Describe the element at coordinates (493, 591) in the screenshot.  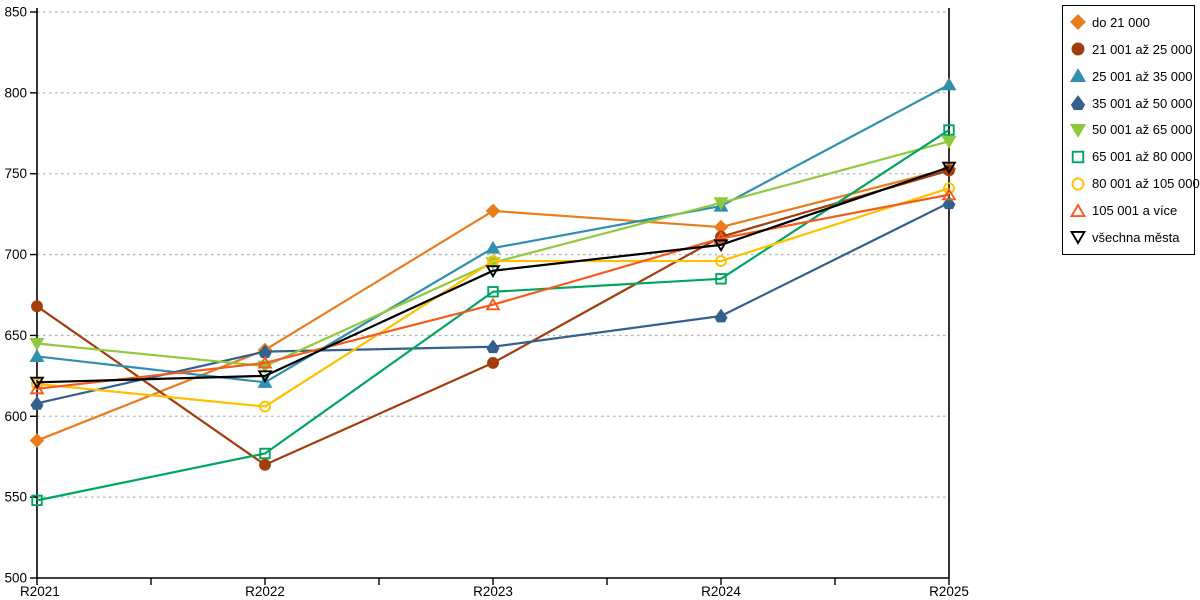
I see `x-tick-label: R2023` at that location.